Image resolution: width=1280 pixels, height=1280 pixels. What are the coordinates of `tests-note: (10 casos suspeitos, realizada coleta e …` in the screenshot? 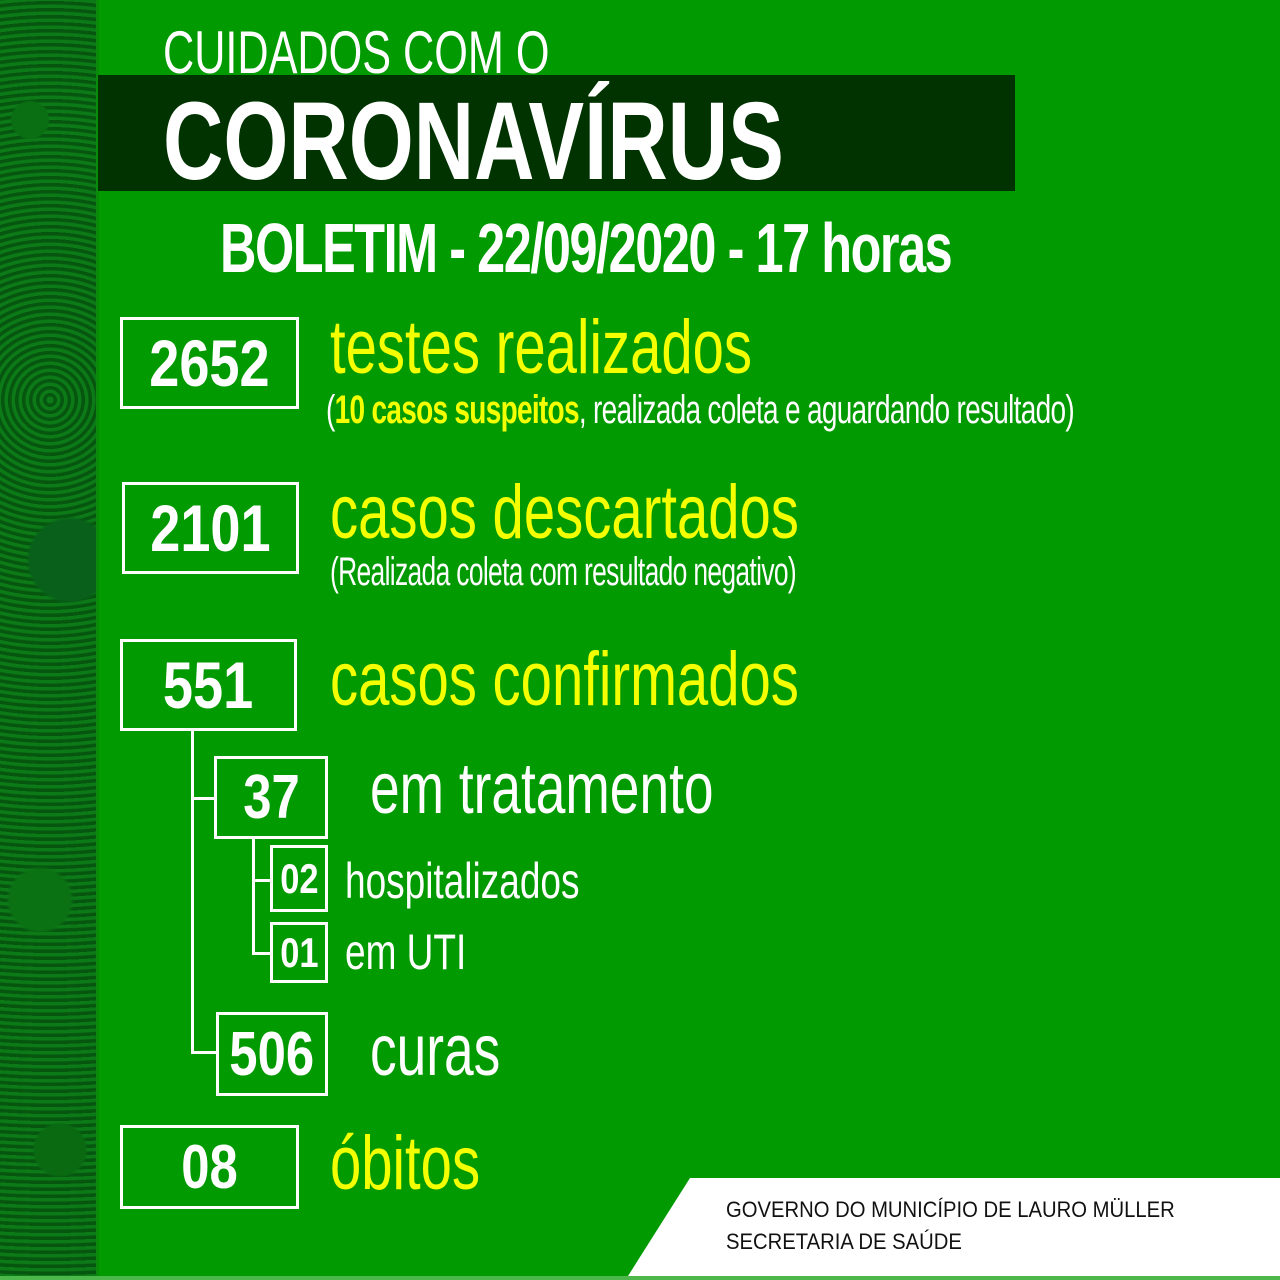 It's located at (700, 410).